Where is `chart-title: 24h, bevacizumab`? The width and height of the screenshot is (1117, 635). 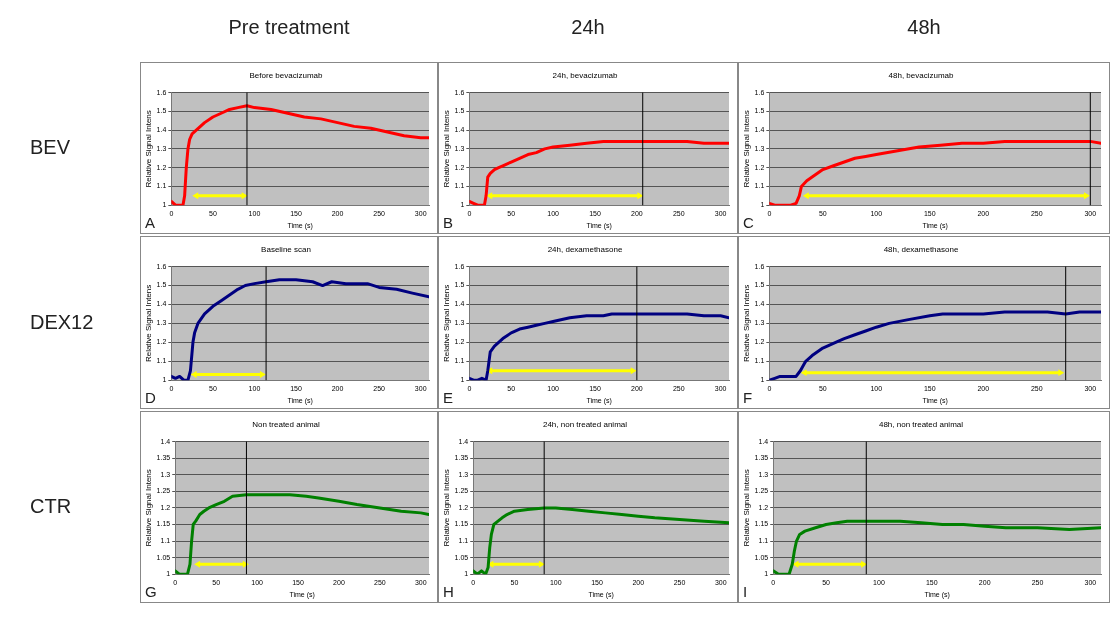
chart-title: 24h, bevacizumab is located at coordinates (585, 75).